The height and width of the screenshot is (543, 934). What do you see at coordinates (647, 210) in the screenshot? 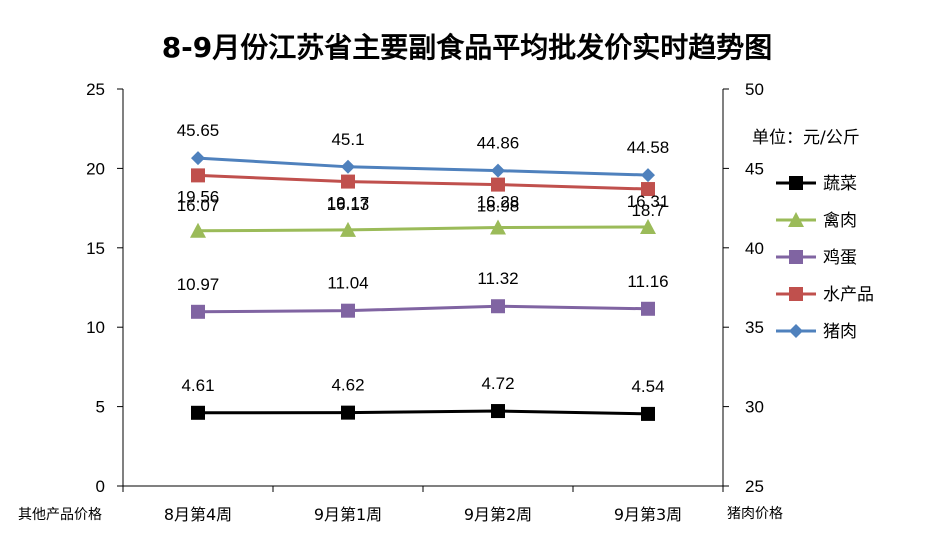
I see `data-label: 18.7` at bounding box center [647, 210].